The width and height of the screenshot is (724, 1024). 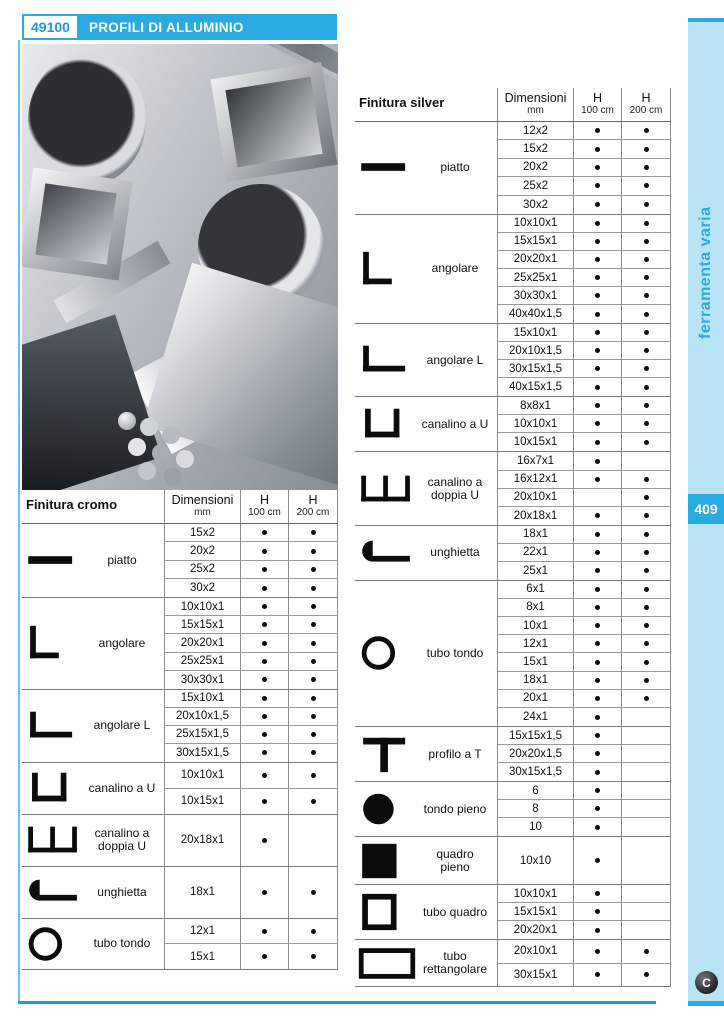 I want to click on profile-rows: 10x10, so click(x=584, y=861).